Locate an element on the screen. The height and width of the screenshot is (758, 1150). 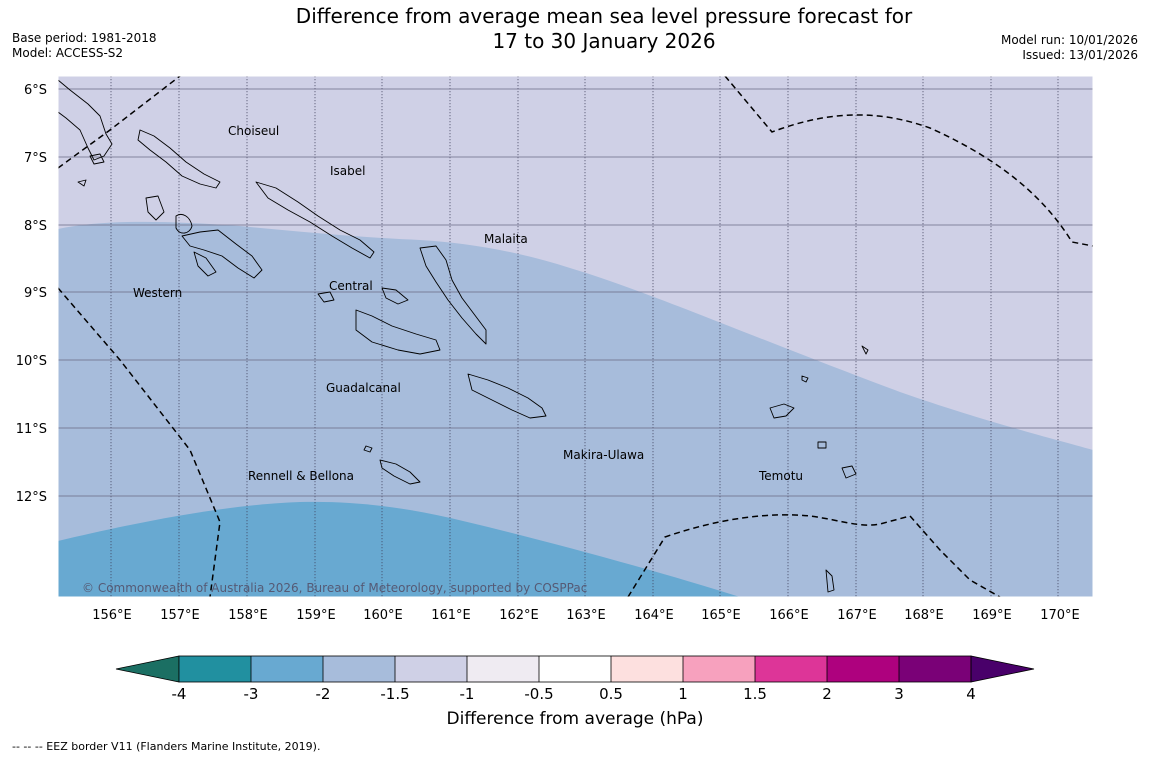
province-label-temotu: Temotu is located at coordinates (780, 476).